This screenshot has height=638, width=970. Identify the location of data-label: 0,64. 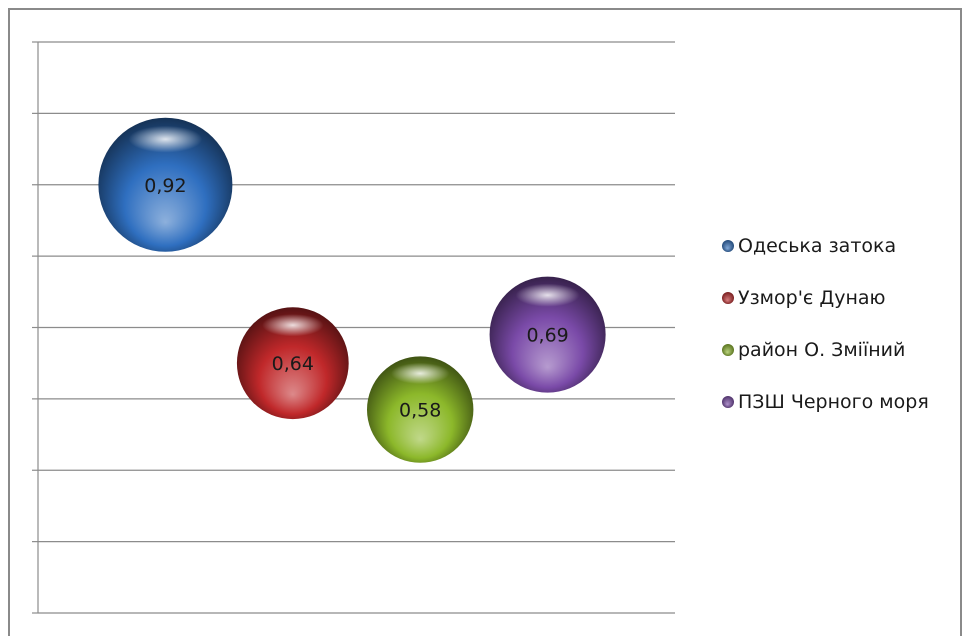
(293, 364).